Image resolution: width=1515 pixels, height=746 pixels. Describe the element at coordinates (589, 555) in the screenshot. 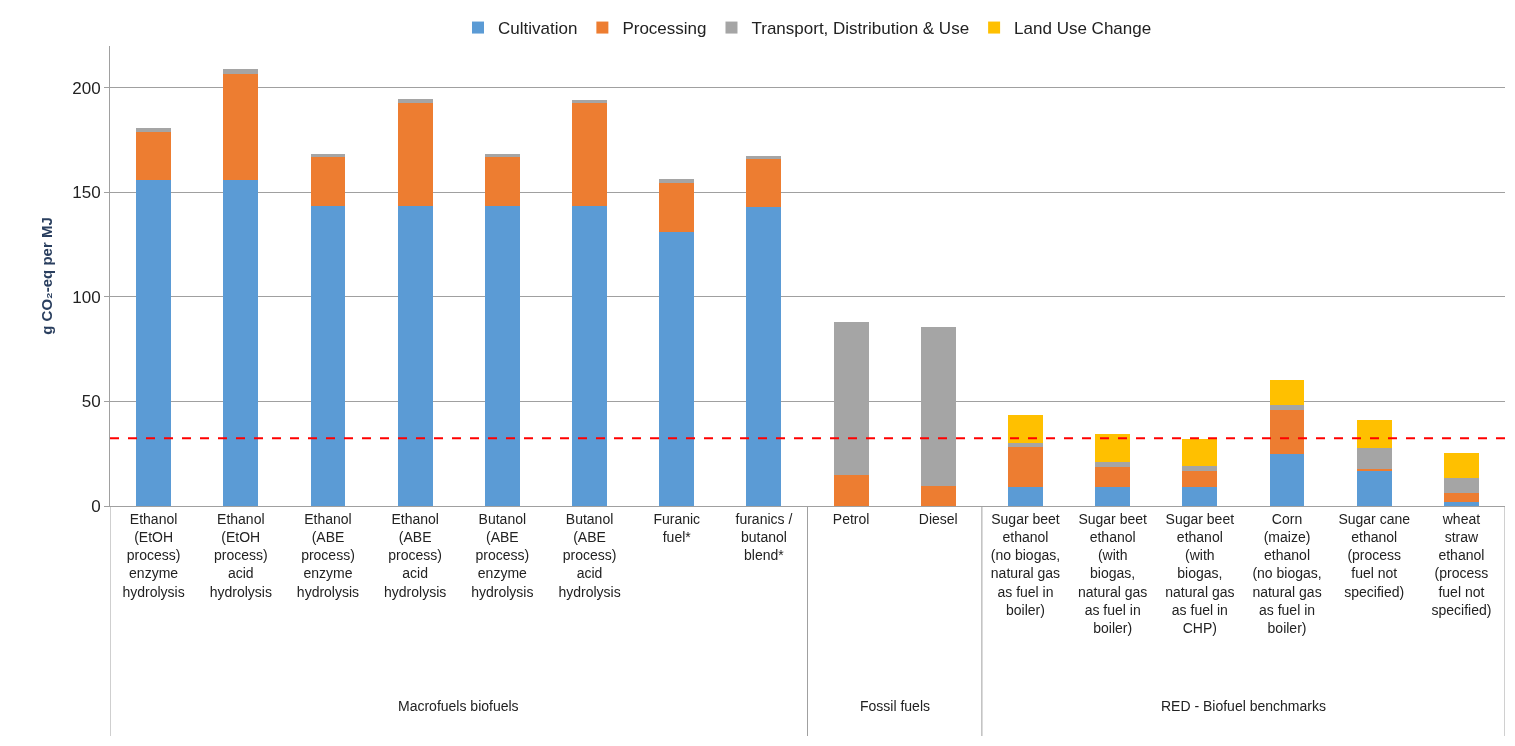

I see `x-tick-label: Butanol (ABE process) acid hydrolysis` at that location.